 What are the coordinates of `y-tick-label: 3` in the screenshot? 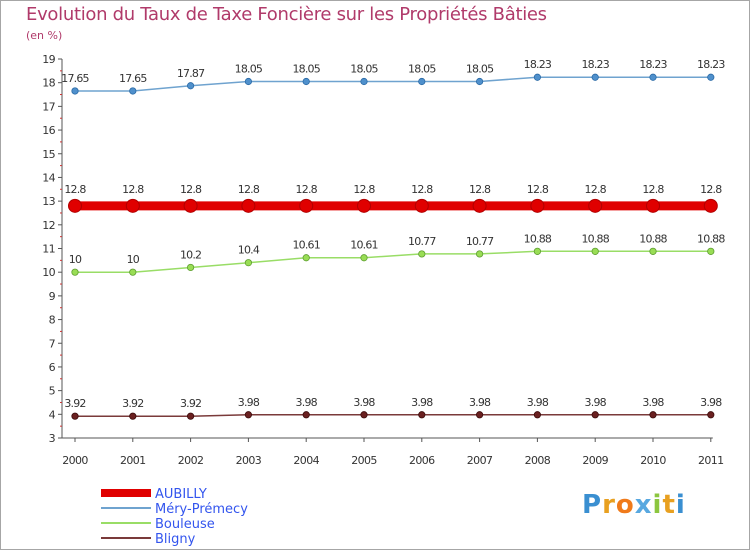 It's located at (52, 438).